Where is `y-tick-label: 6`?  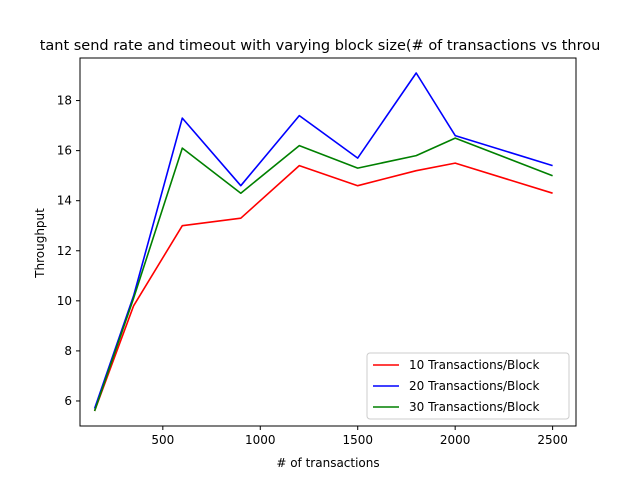
y-tick-label: 6 is located at coordinates (68, 401).